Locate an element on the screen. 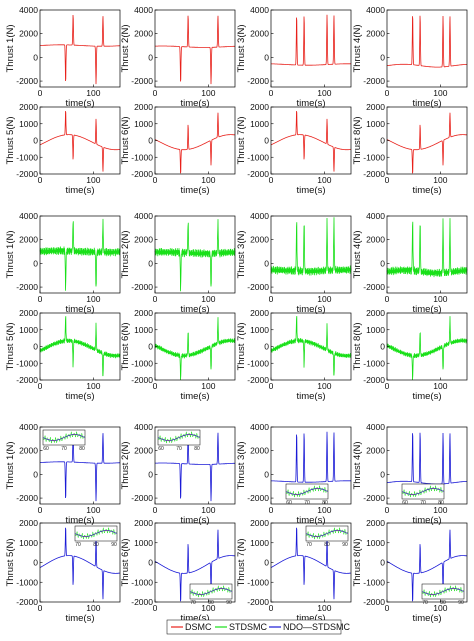  ytick-label: 4000 is located at coordinates (143, 427).